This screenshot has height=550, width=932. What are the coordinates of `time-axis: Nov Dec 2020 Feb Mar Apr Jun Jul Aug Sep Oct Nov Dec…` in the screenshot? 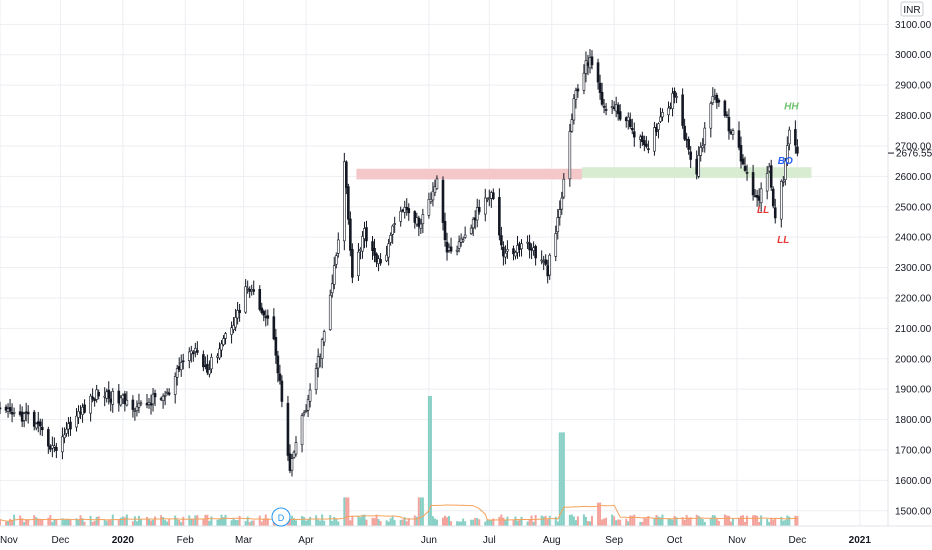 It's located at (435, 540).